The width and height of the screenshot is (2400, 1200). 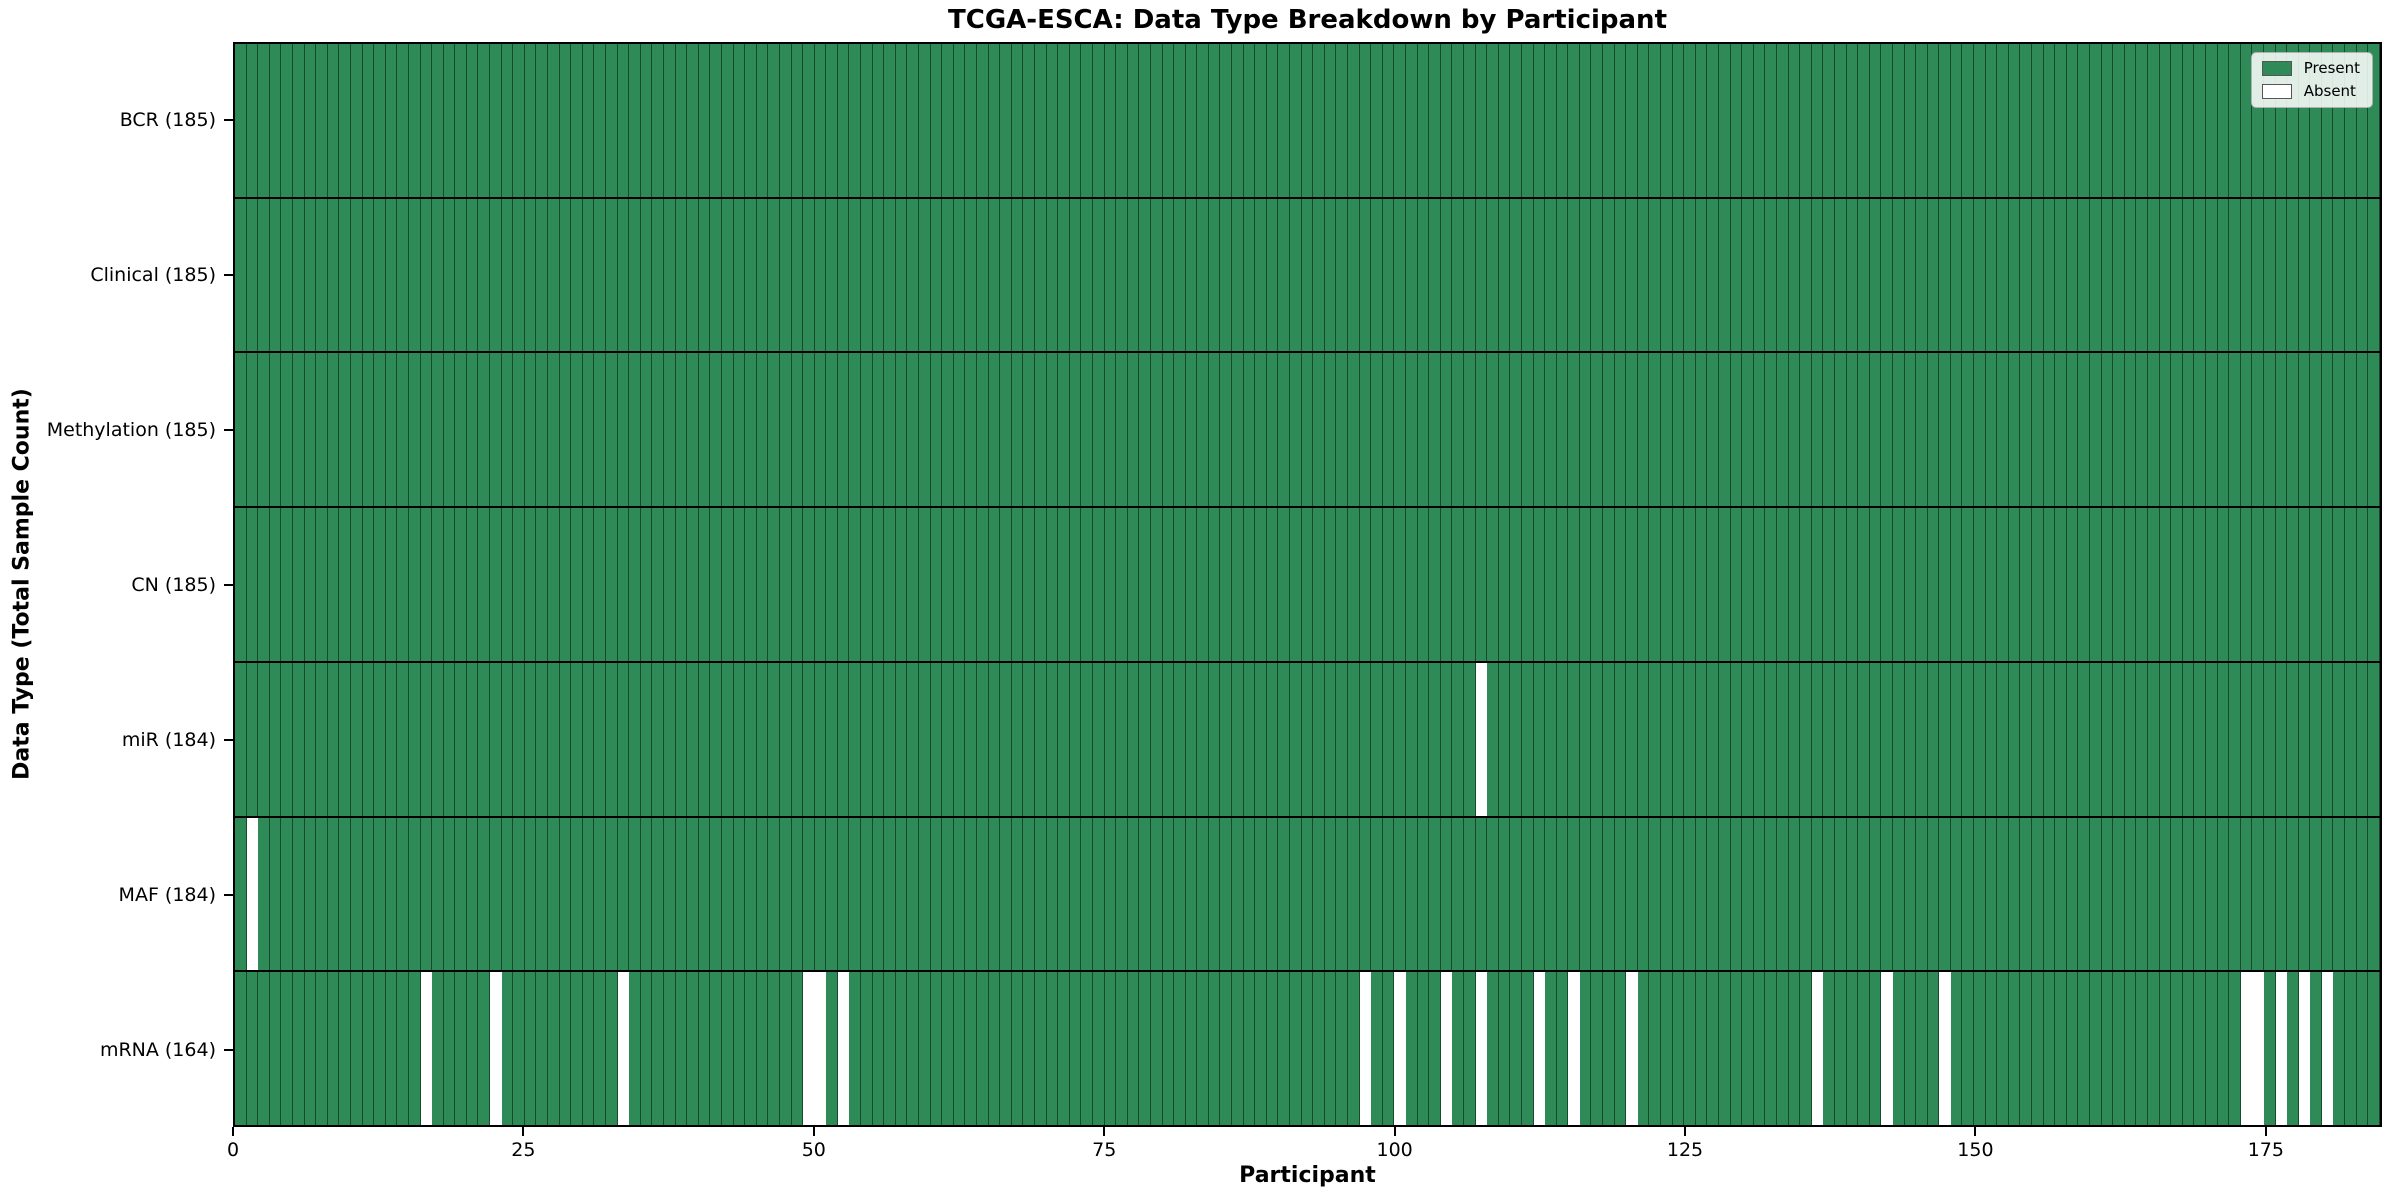 What do you see at coordinates (157, 1049) in the screenshot?
I see `y-tick-label-mRNA: mRNA (164)` at bounding box center [157, 1049].